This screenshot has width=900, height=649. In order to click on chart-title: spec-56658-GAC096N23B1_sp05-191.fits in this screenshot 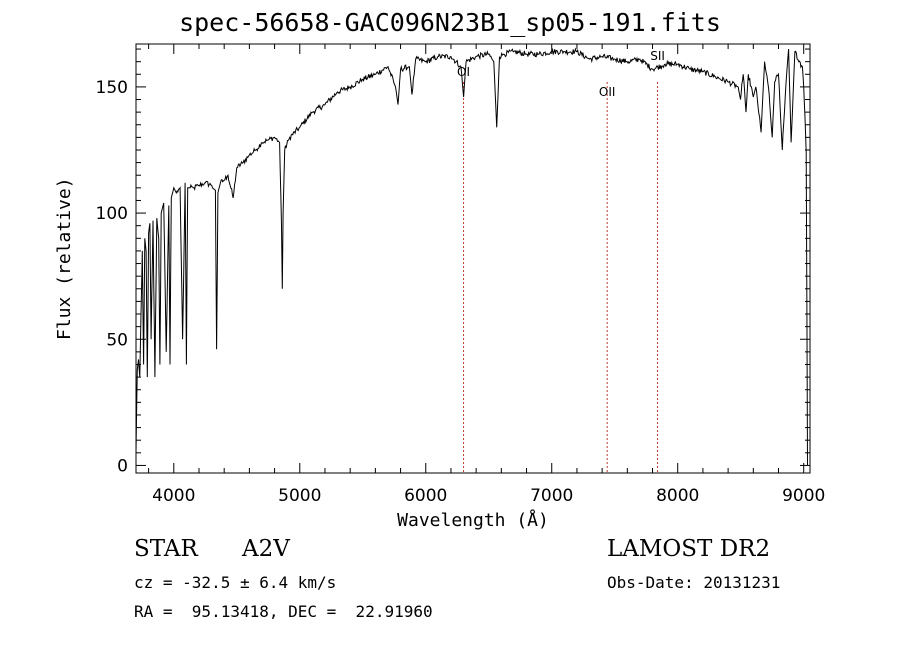, I will do `click(450, 22)`.